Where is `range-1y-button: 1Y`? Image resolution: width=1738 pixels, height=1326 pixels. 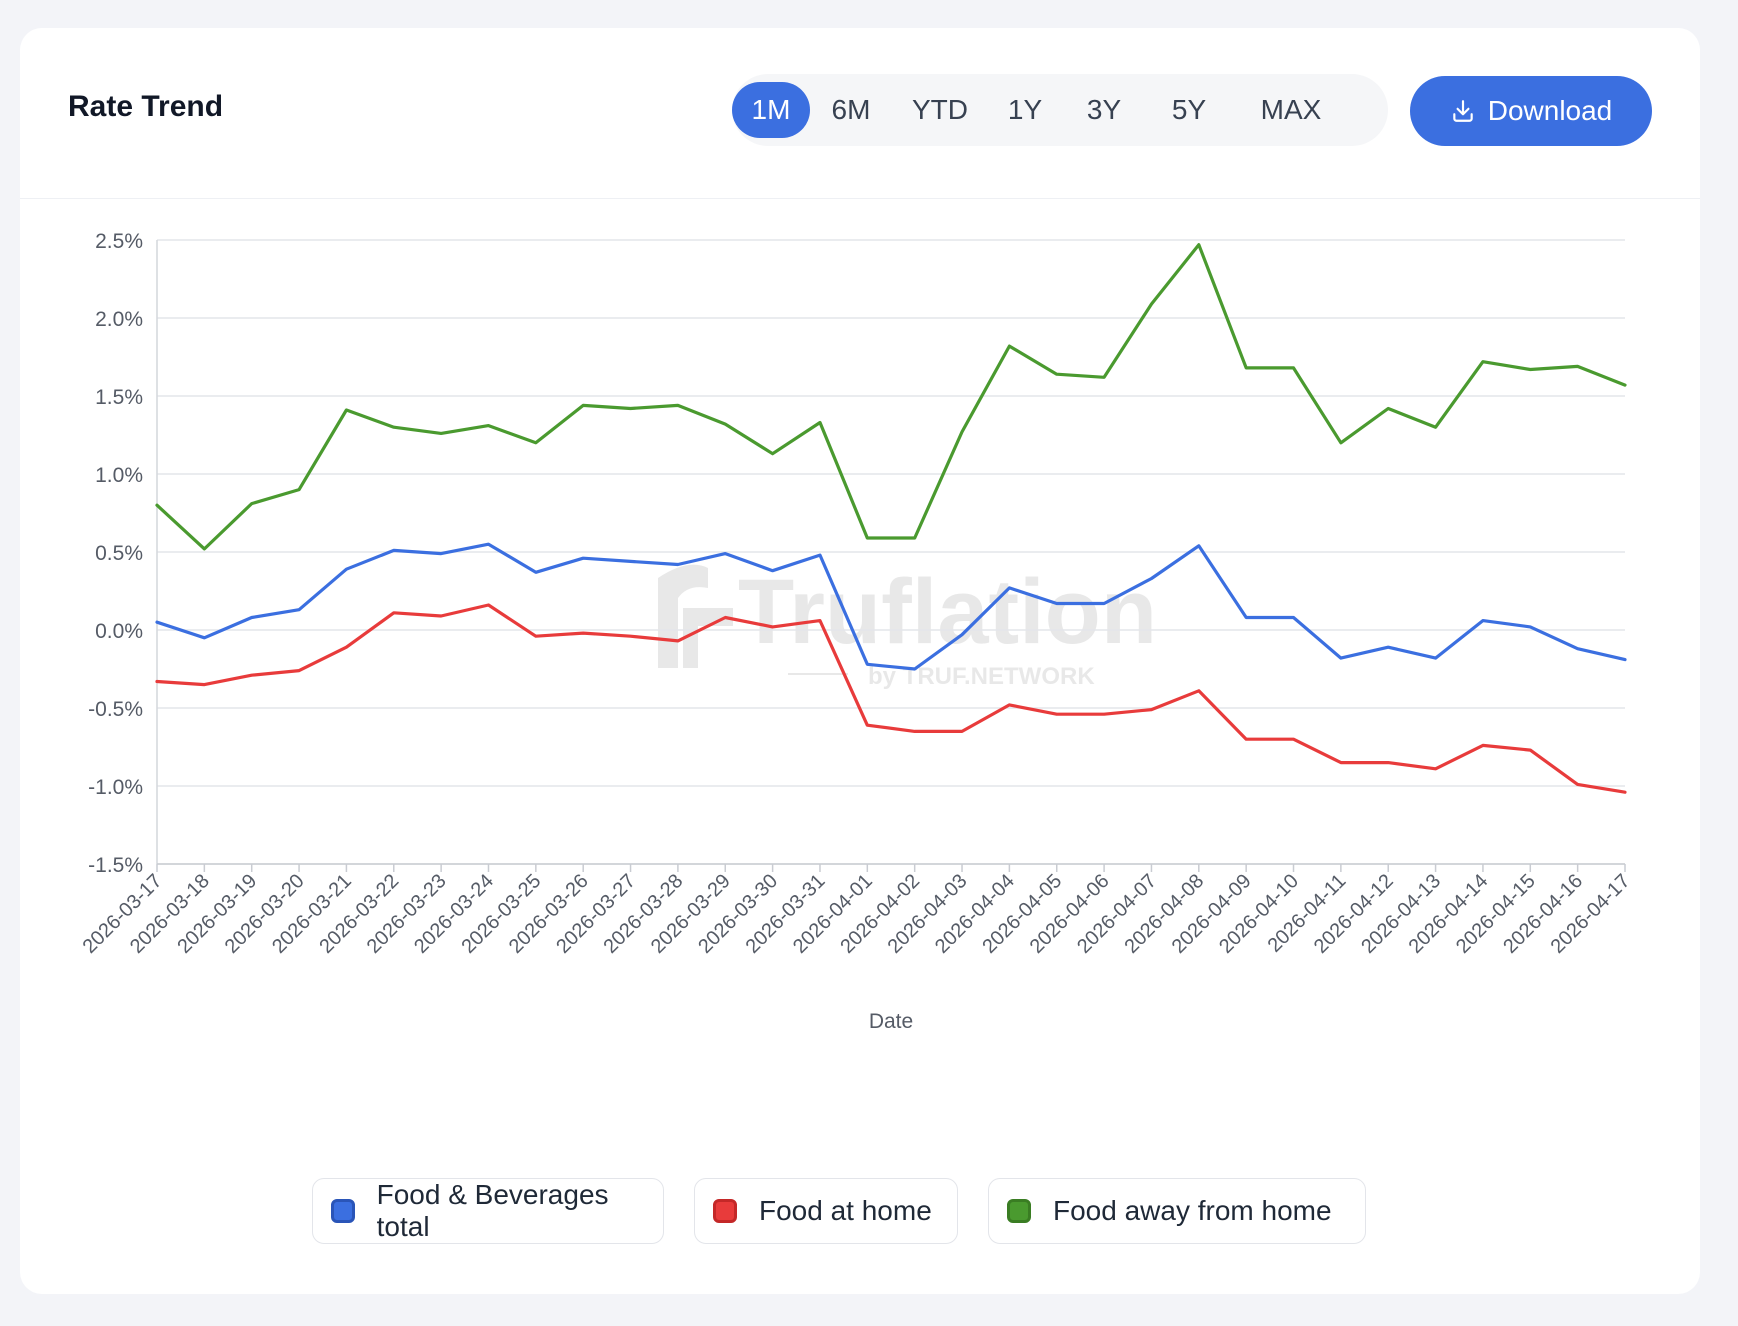 range-1y-button: 1Y is located at coordinates (1025, 110).